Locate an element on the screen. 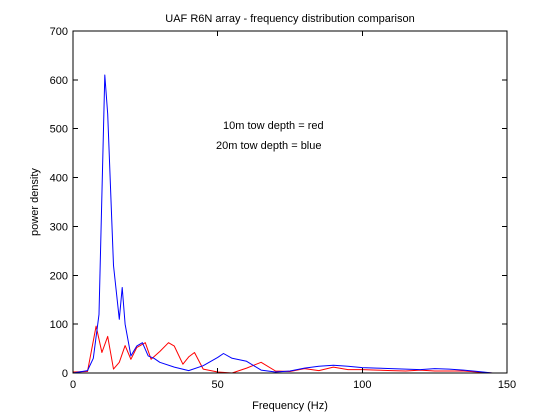  x-tick-label: 50 is located at coordinates (218, 385).